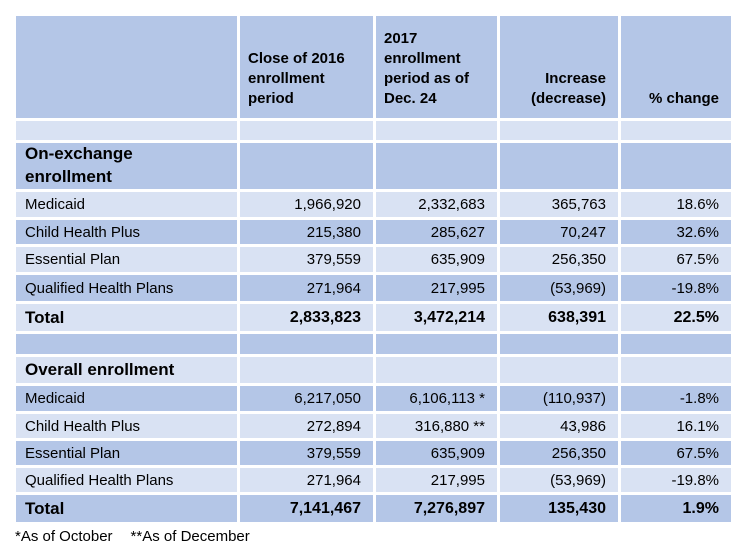  I want to click on value-pct: 16.1%, so click(676, 426).